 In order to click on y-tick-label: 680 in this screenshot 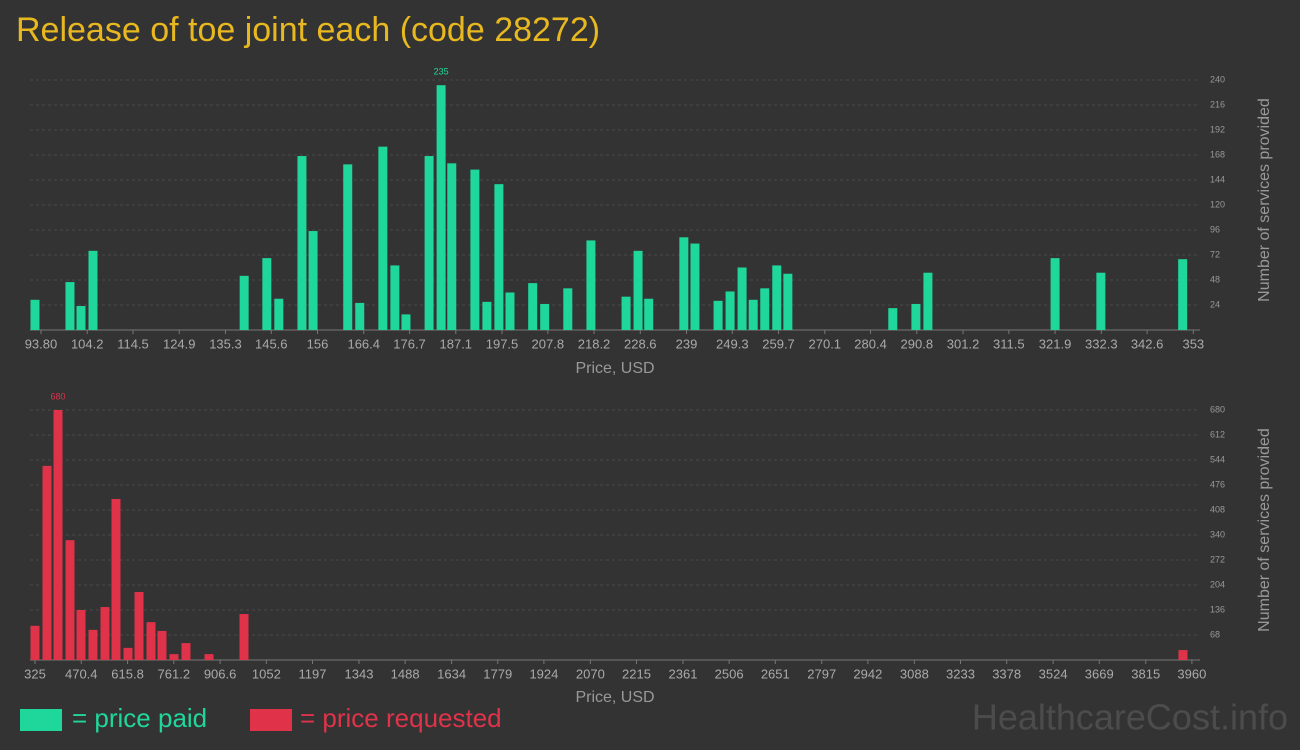, I will do `click(1217, 409)`.